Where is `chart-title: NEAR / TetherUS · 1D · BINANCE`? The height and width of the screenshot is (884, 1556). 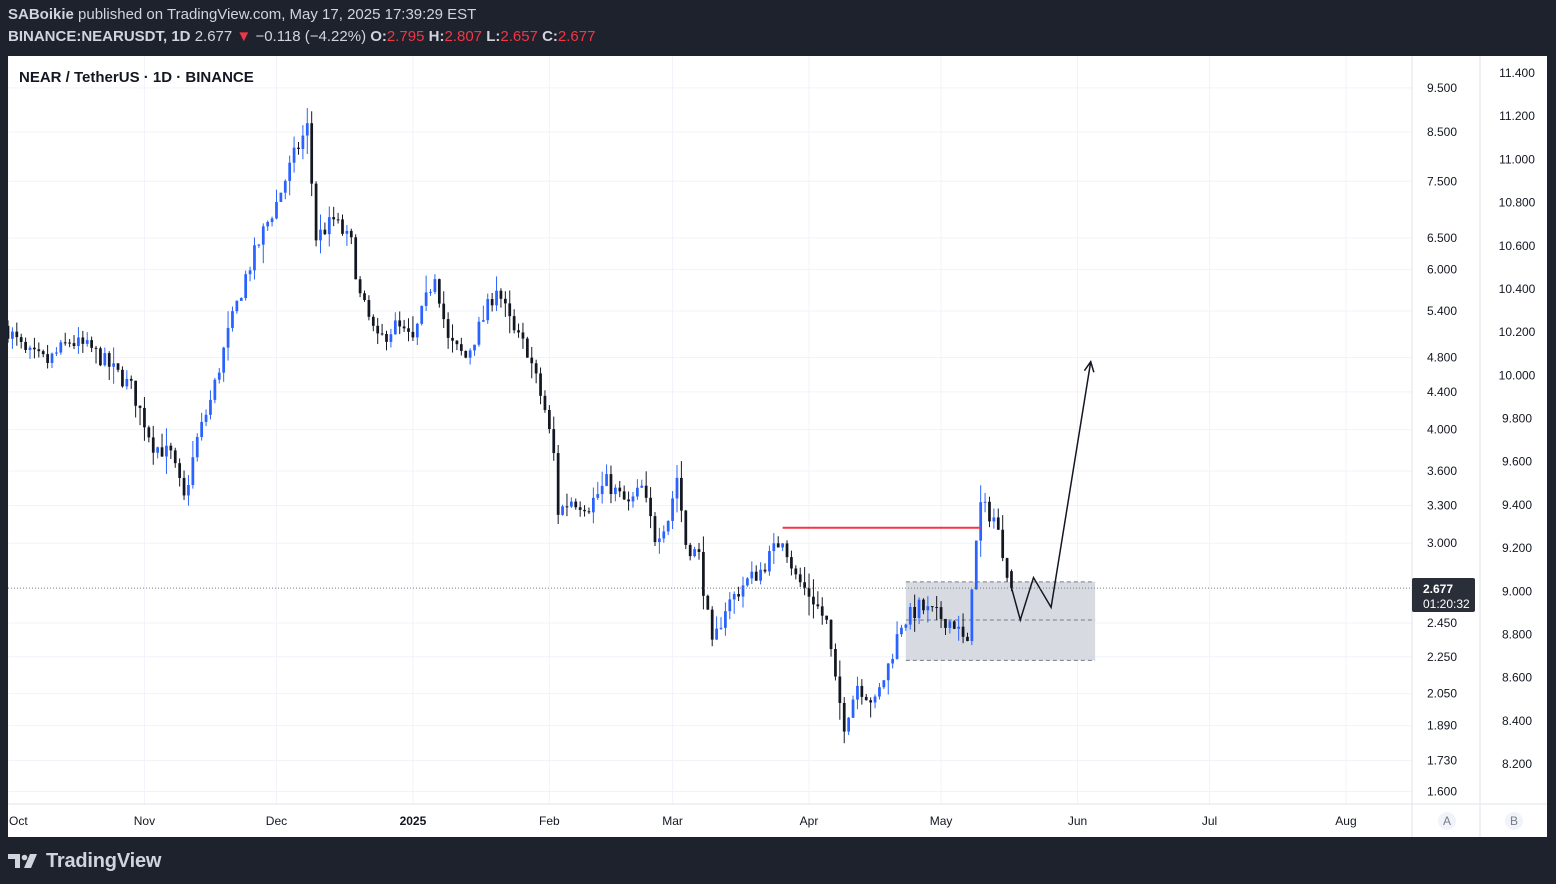
chart-title: NEAR / TetherUS · 1D · BINANCE is located at coordinates (136, 77).